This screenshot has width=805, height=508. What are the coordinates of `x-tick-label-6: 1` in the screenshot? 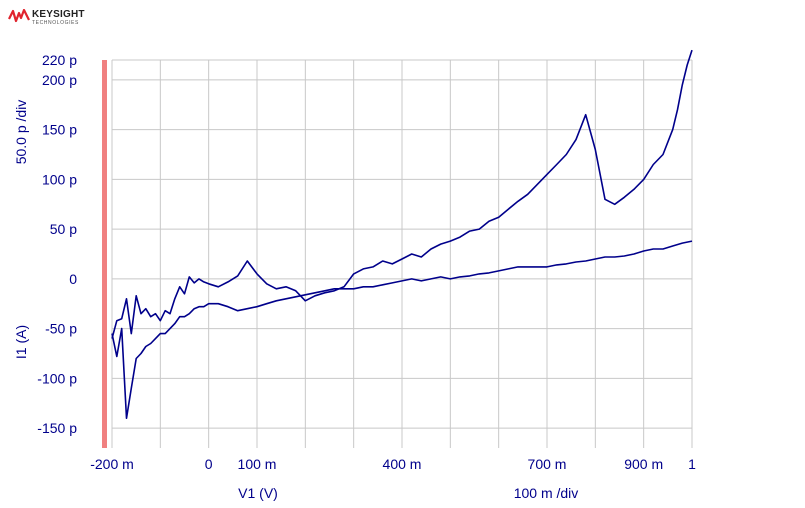 It's located at (692, 464).